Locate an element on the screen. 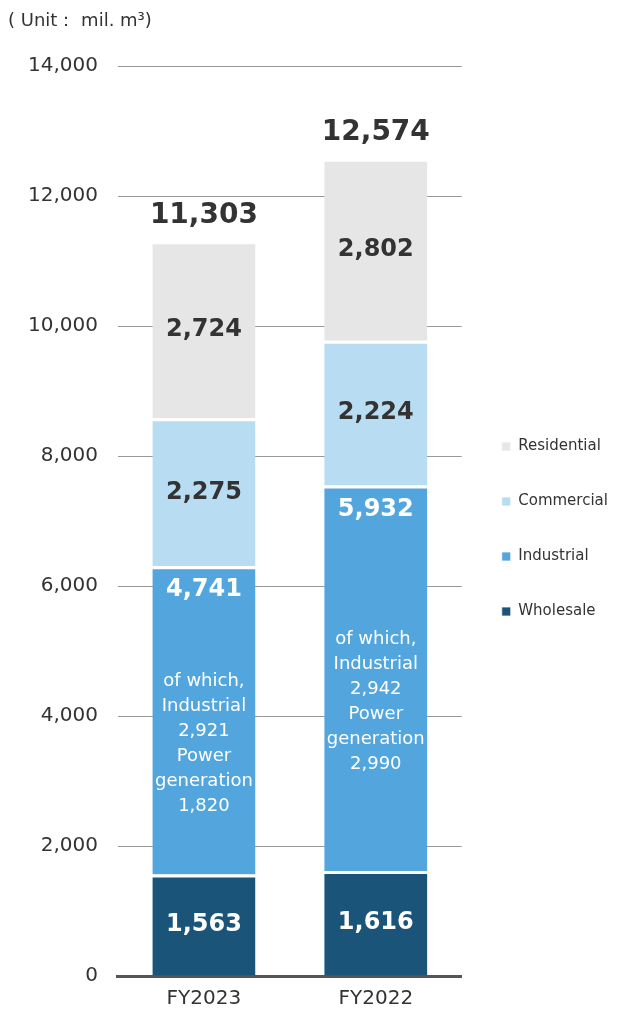 Image resolution: width=625 pixels, height=1031 pixels. y-tick-label: 10,000 is located at coordinates (63, 324).